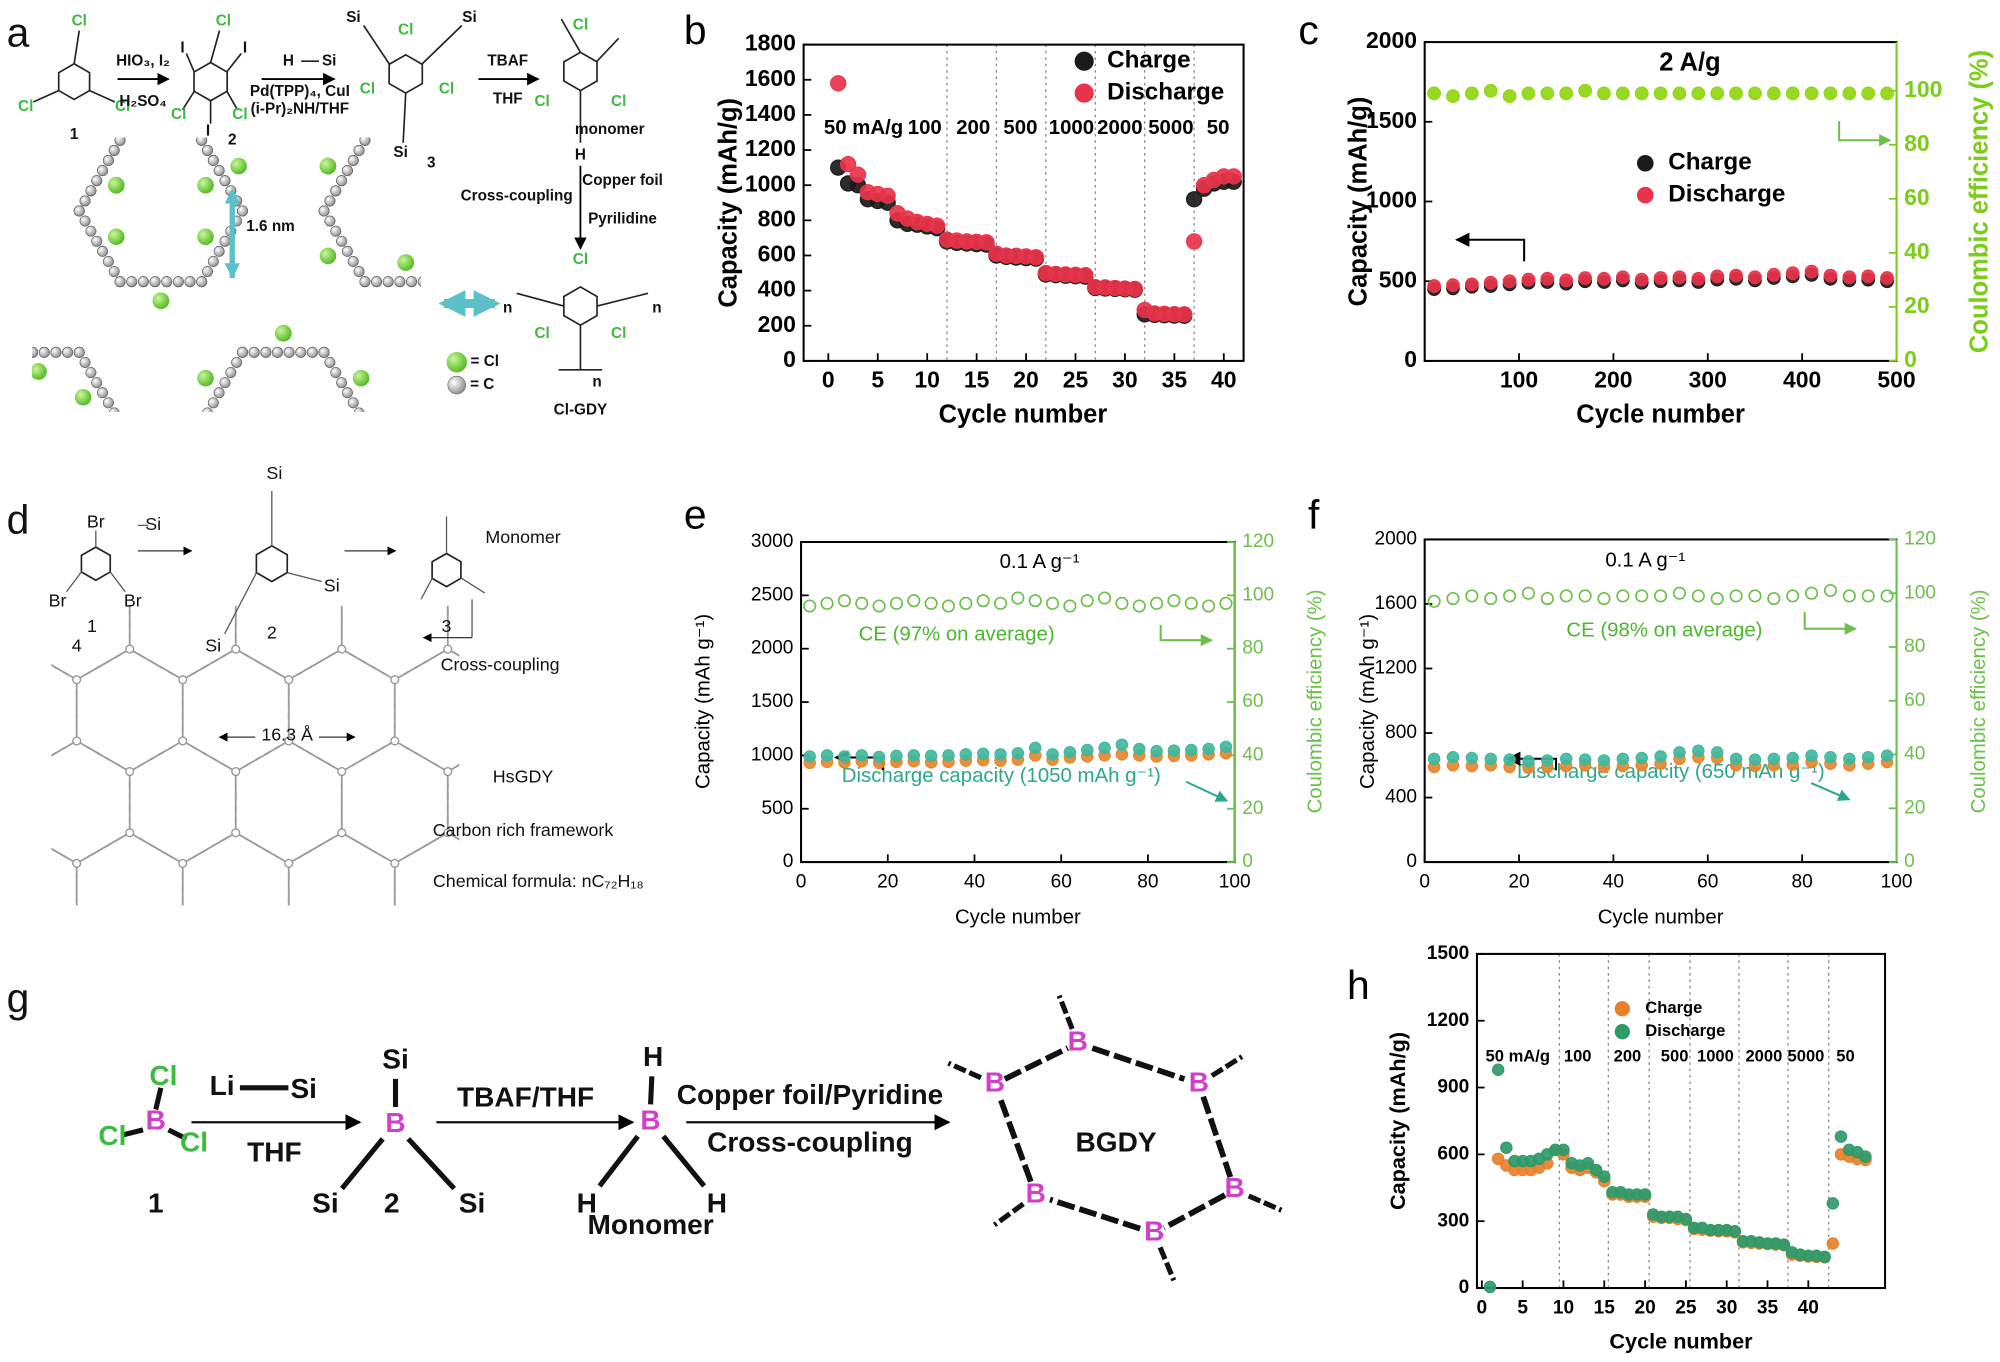  I want to click on alkyne-link, so click(1065, 1012).